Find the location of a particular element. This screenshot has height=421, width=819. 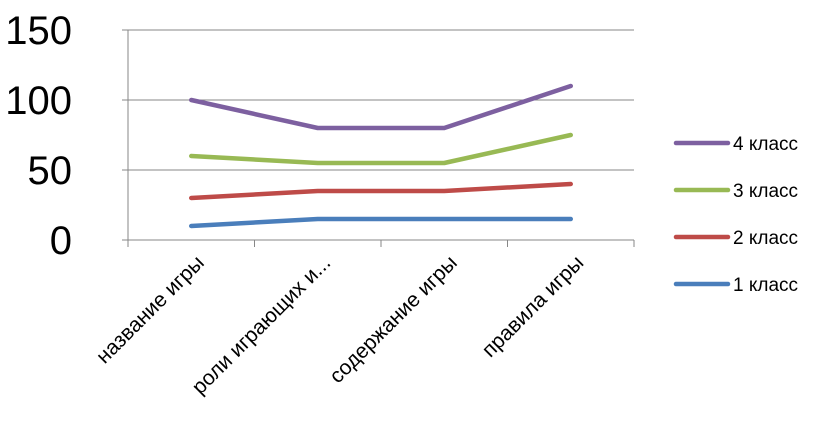

legend-label: 3 класс is located at coordinates (765, 191).